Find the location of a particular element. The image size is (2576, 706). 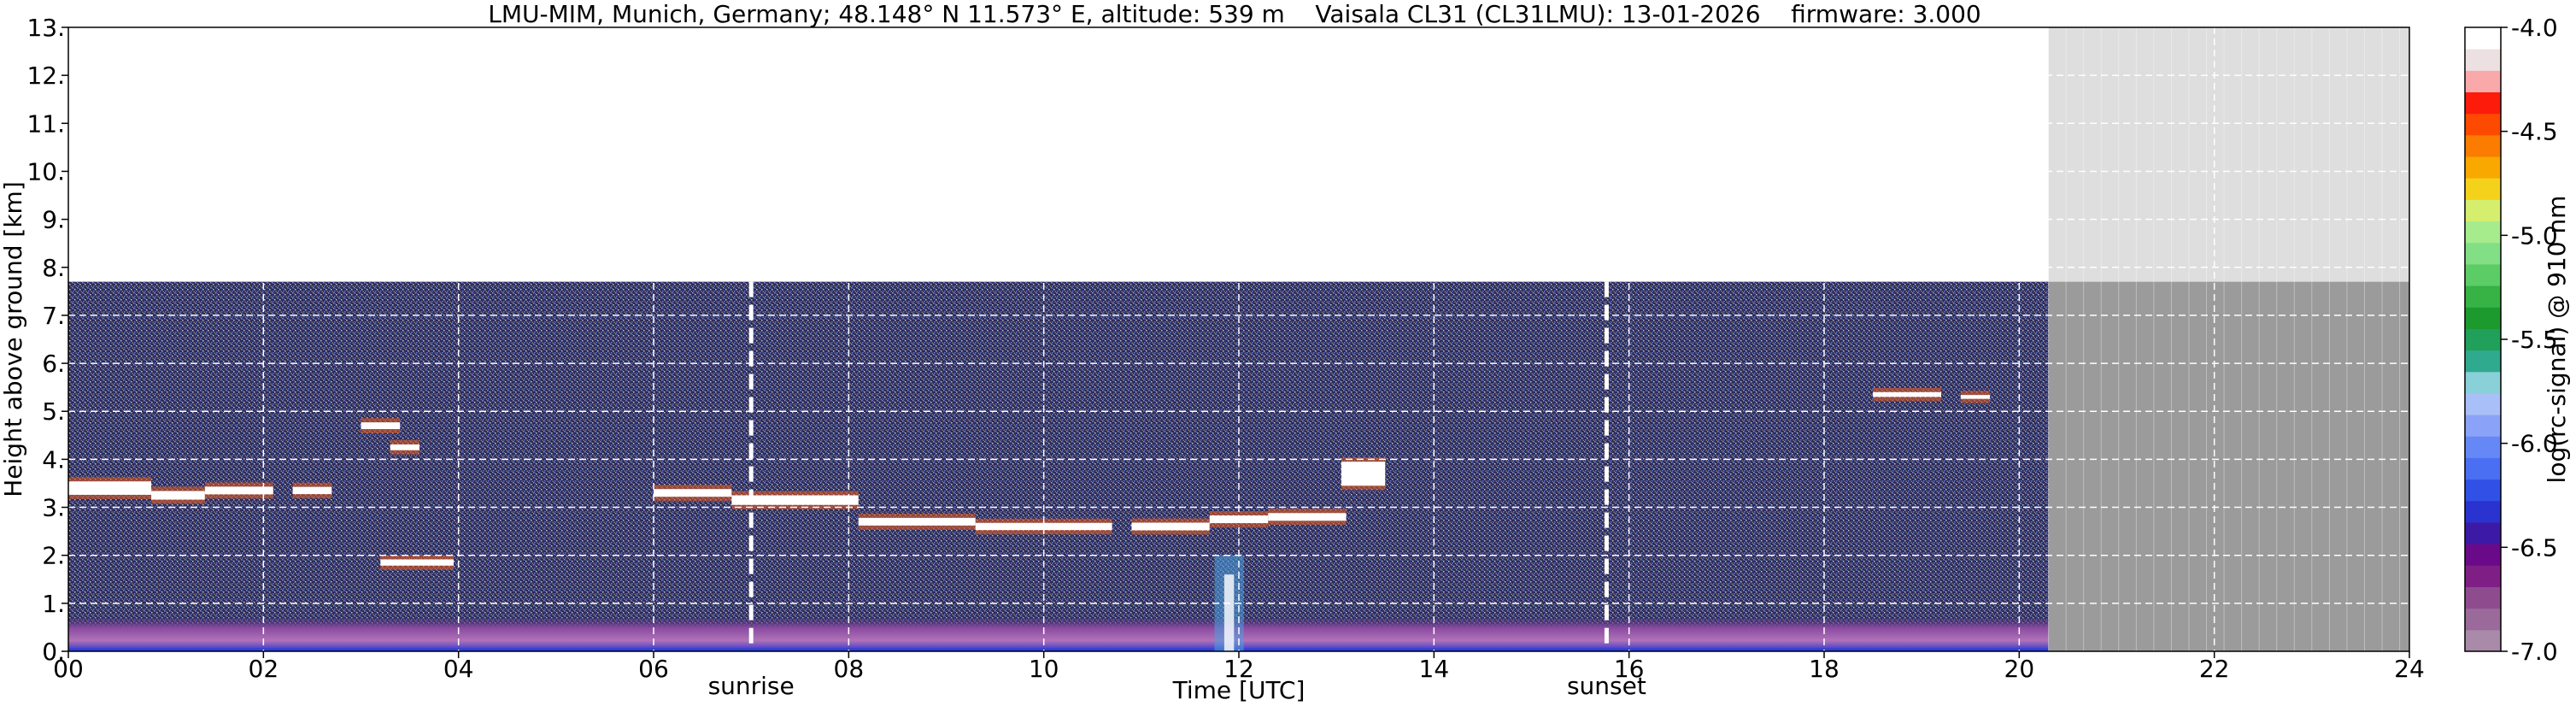

x-tick-label: 02 is located at coordinates (264, 669).